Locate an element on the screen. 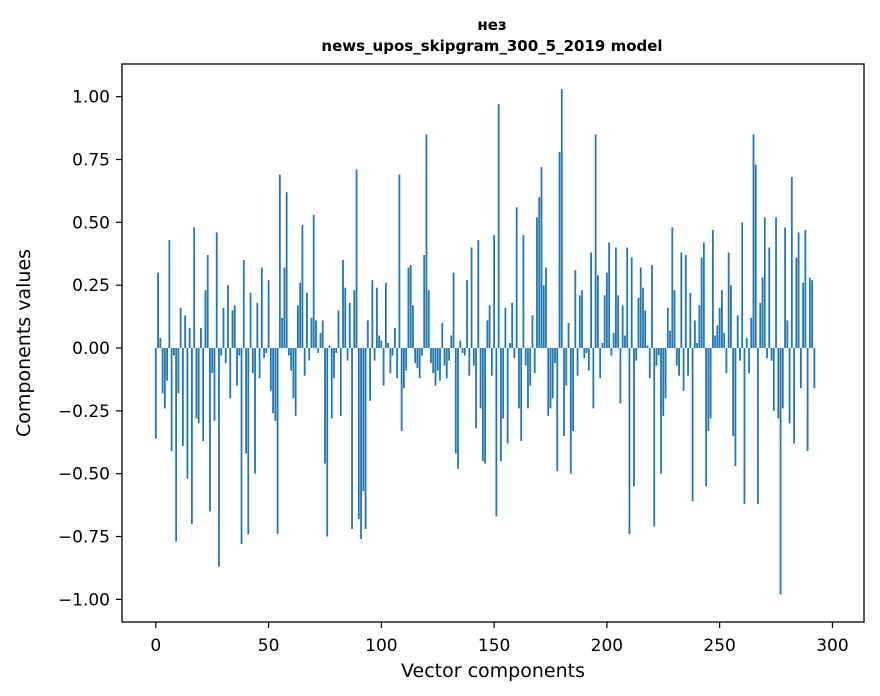 This screenshot has height=696, width=880. y-tick-label: −1.00 is located at coordinates (84, 600).